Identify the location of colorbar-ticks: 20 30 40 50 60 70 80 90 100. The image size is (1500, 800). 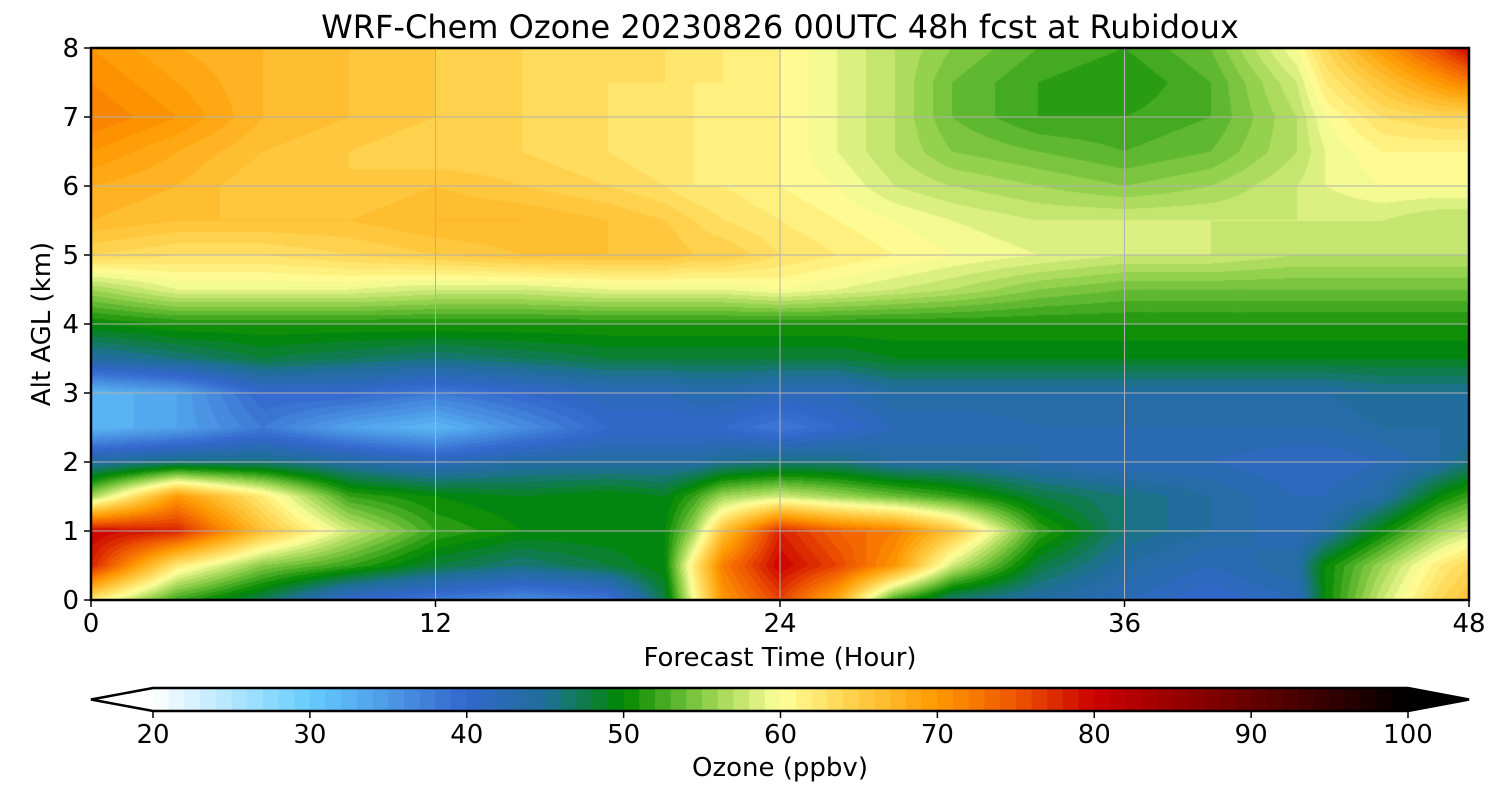
(784, 730).